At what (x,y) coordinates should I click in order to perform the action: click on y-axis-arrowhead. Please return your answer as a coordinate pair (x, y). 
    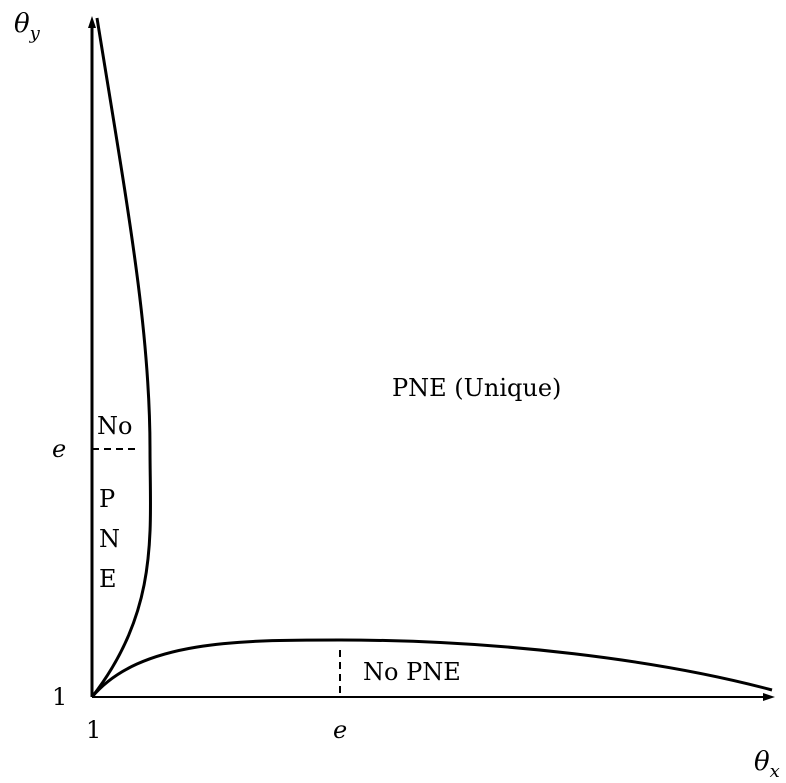
    Looking at the image, I should click on (92, 22).